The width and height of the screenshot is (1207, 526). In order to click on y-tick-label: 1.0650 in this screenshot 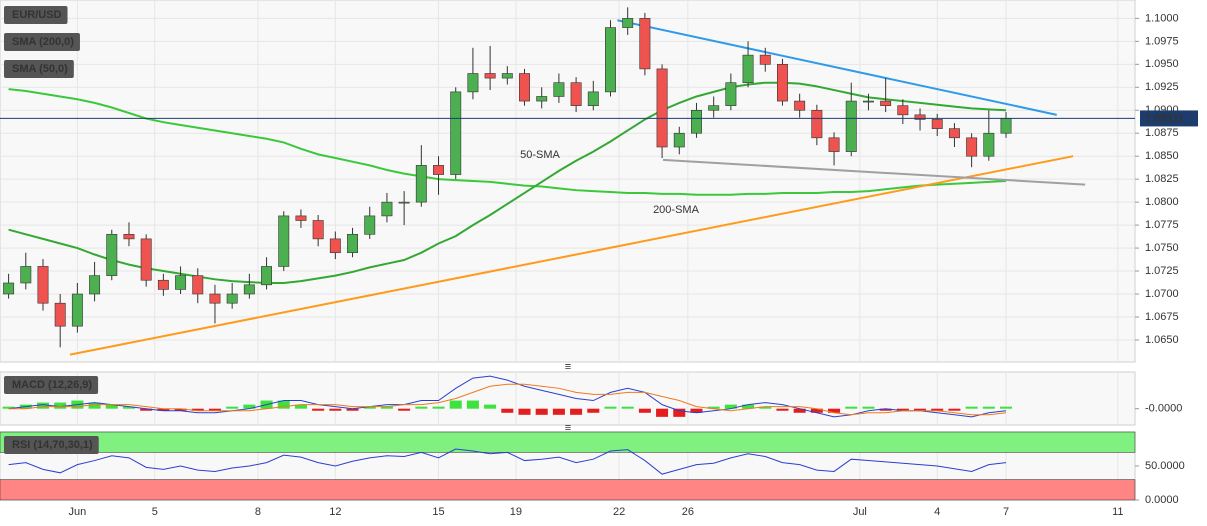, I will do `click(1162, 340)`.